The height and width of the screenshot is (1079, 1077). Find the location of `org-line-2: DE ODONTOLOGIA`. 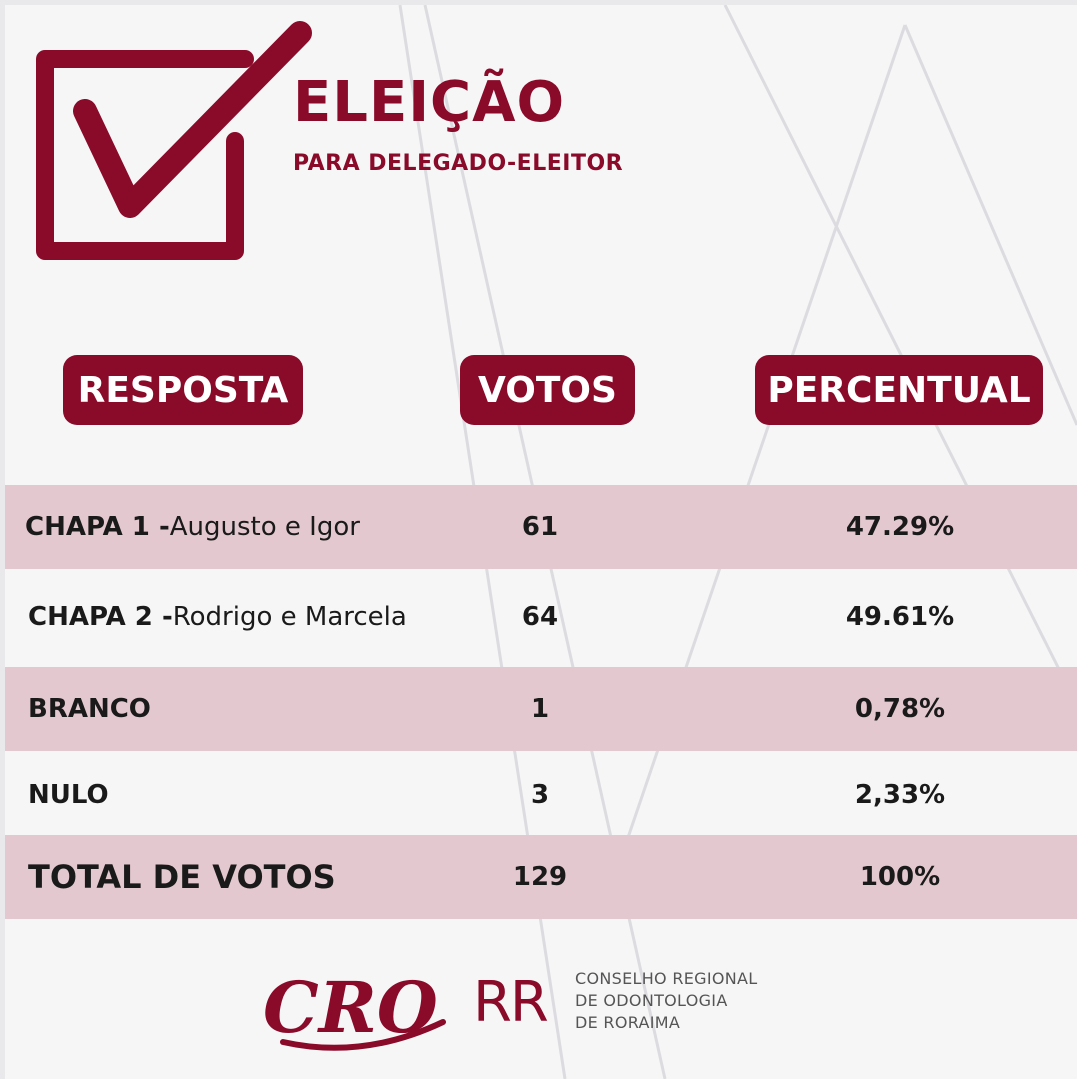

org-line-2: DE ODONTOLOGIA is located at coordinates (651, 1000).